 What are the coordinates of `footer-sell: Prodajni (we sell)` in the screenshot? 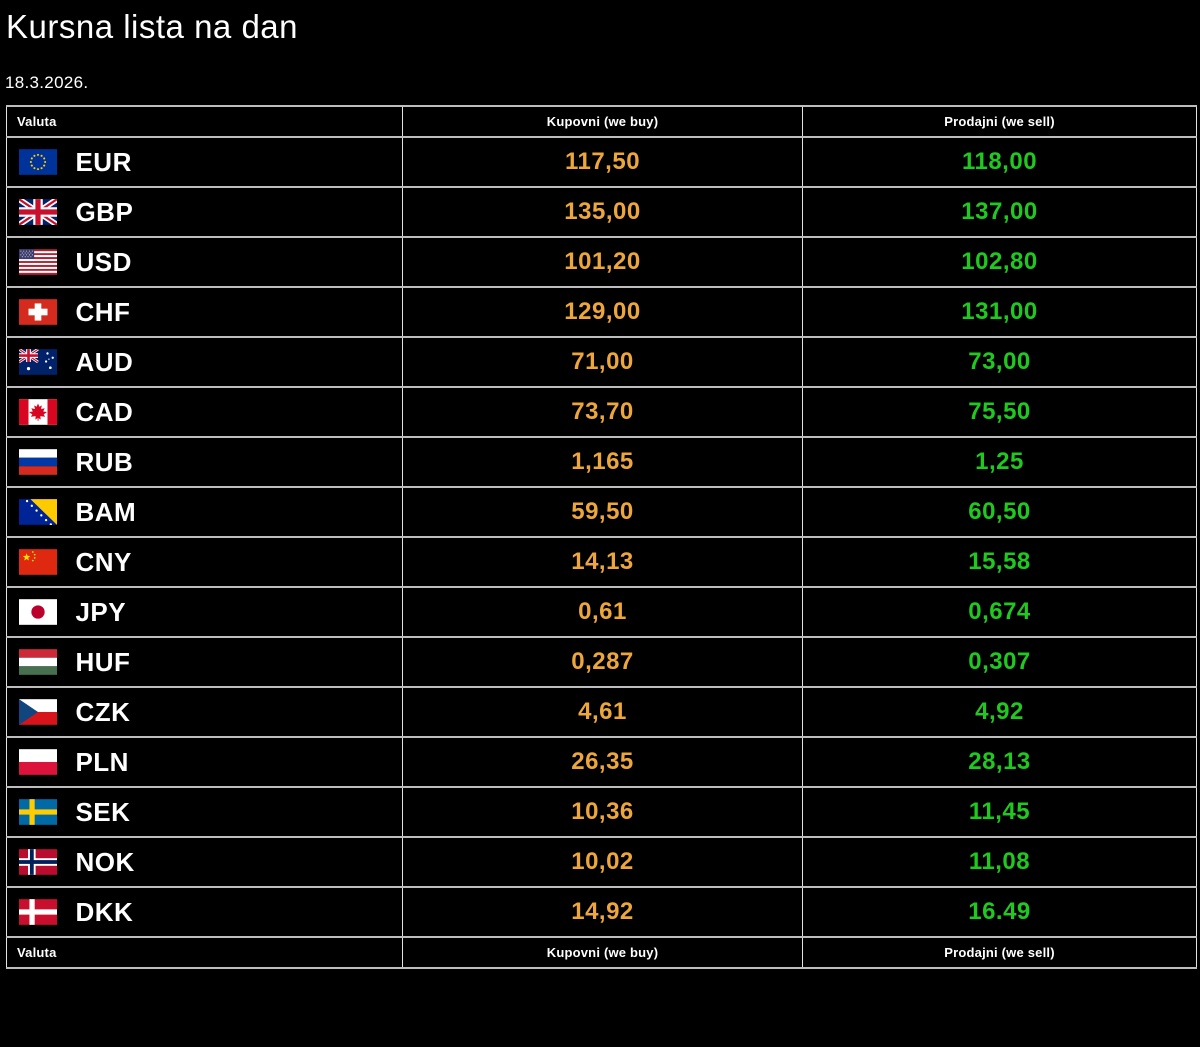 It's located at (999, 952).